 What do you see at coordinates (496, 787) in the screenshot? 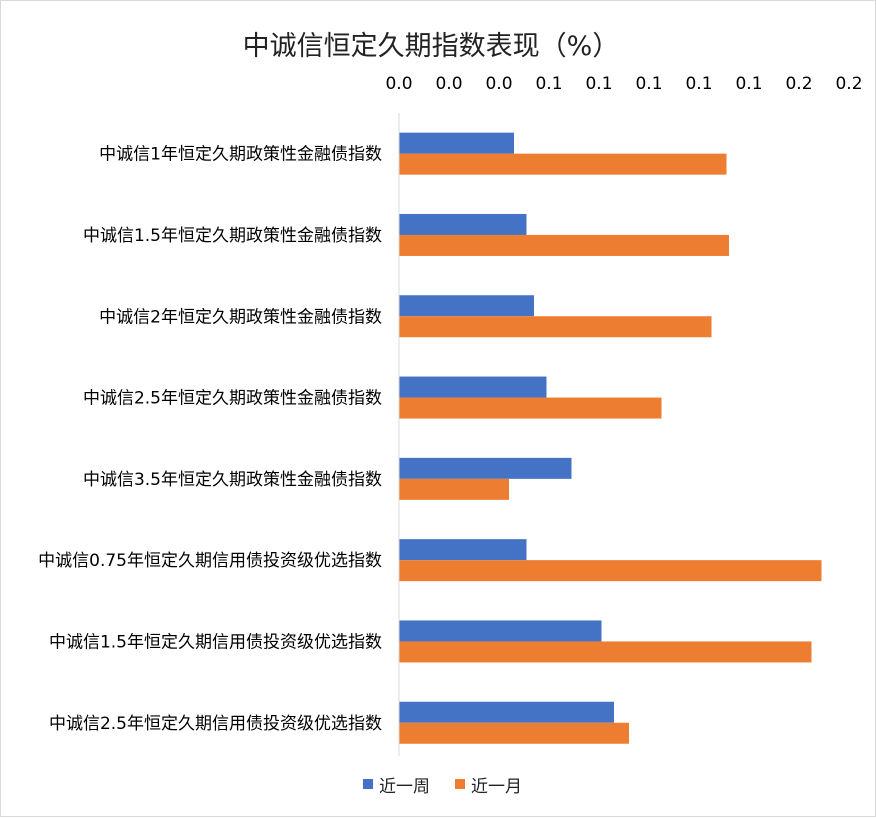
I see `legend-label: 近一月` at bounding box center [496, 787].